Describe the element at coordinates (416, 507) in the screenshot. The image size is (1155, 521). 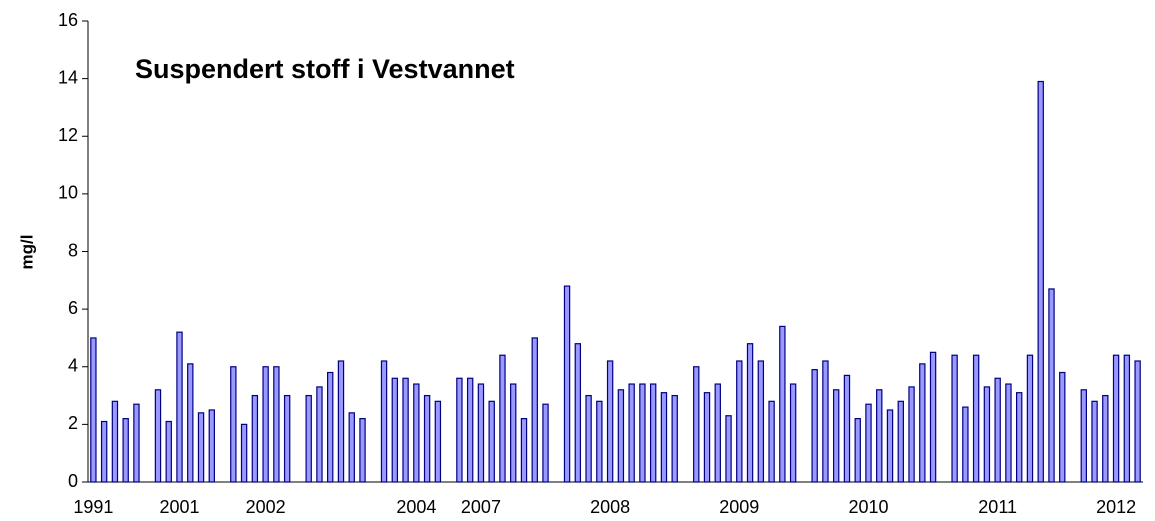
I see `x-tick-label: 2004` at that location.